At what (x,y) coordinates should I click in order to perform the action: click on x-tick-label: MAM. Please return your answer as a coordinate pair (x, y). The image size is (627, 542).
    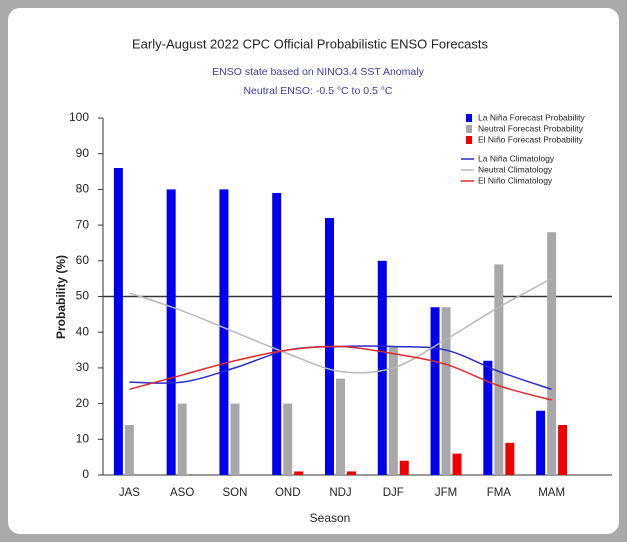
    Looking at the image, I should click on (551, 493).